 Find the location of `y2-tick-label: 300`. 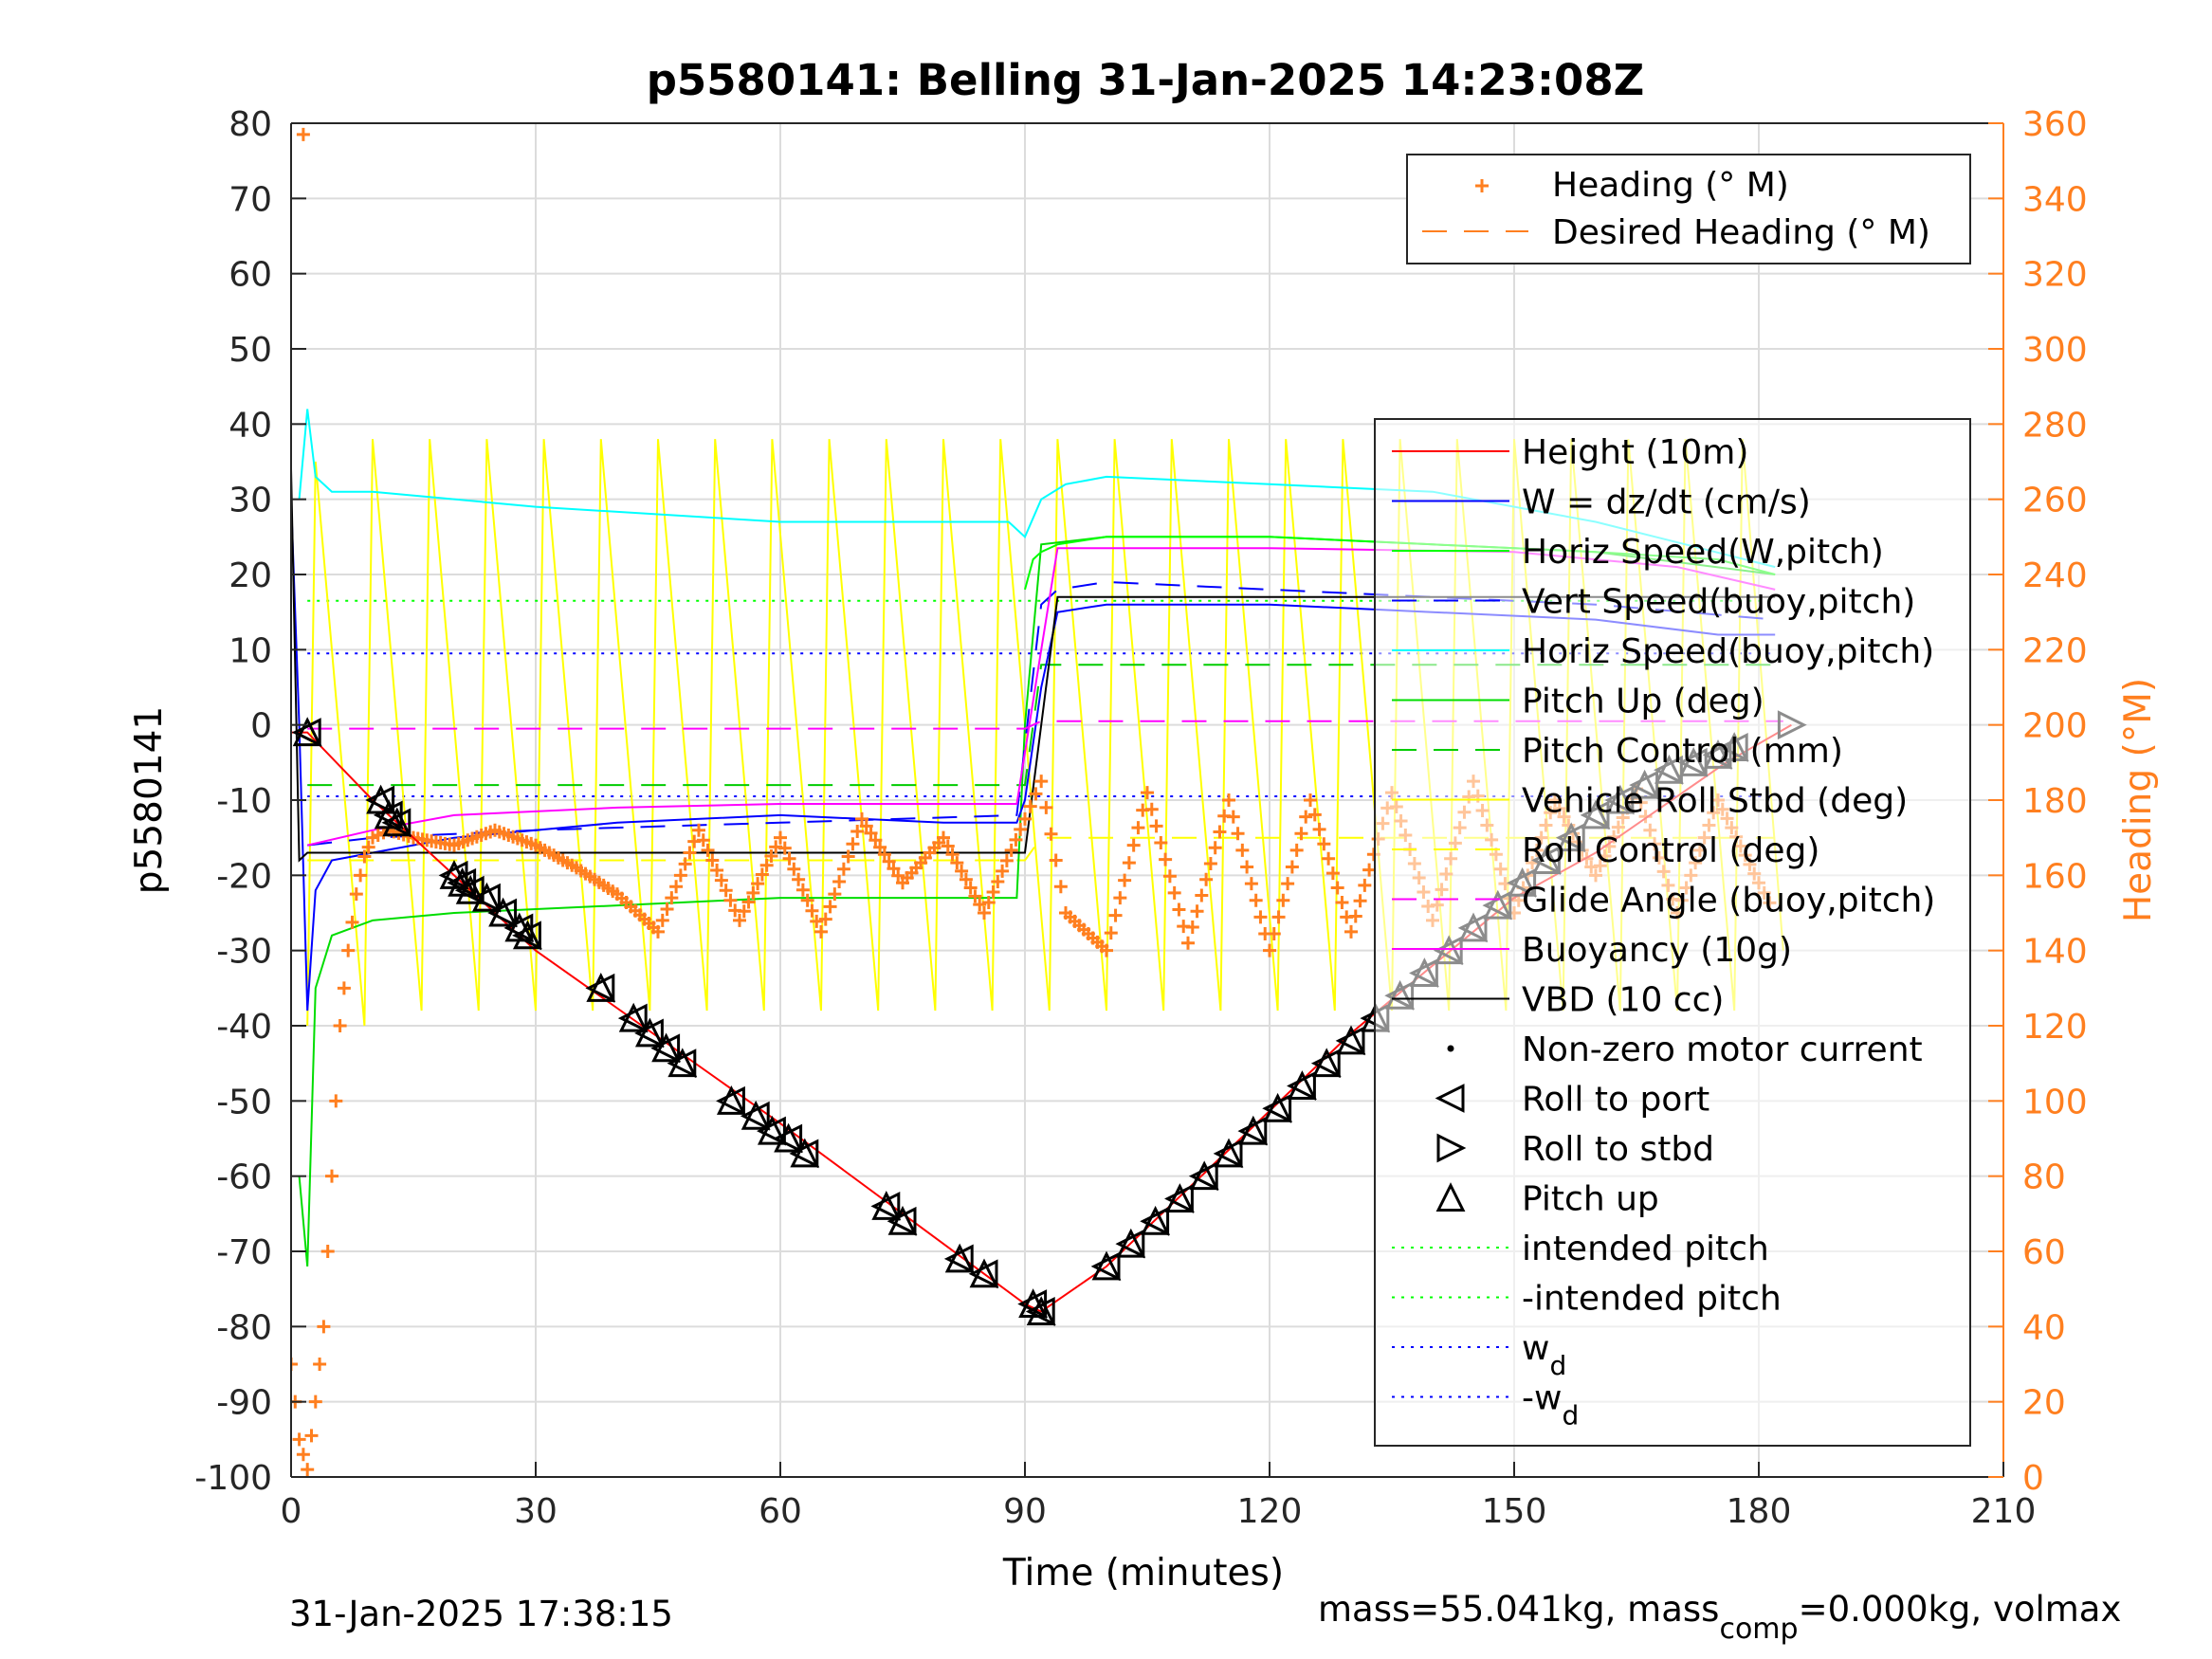

y2-tick-label: 300 is located at coordinates (2055, 350).